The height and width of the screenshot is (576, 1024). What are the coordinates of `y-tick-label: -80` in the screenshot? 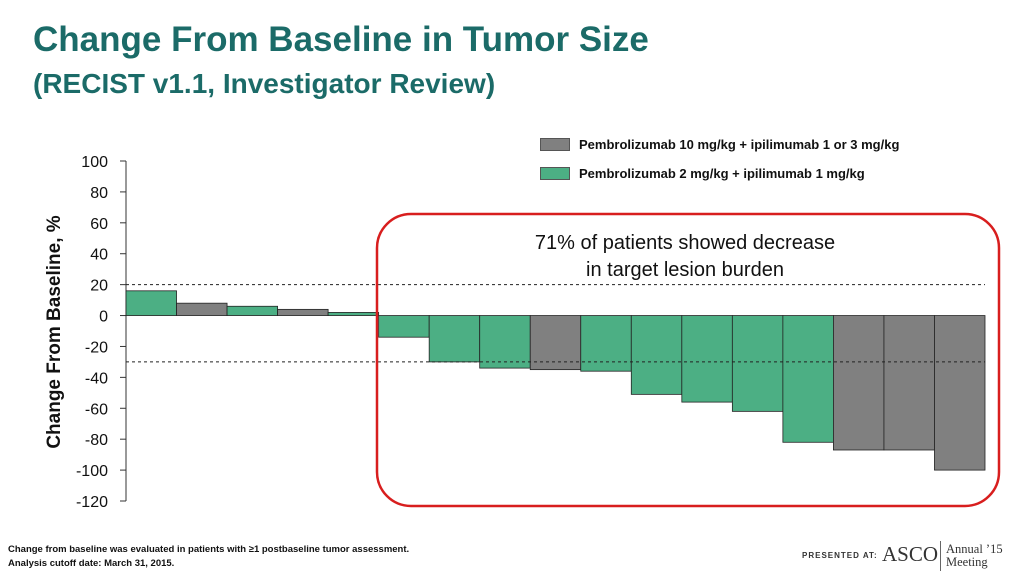 It's located at (96, 440).